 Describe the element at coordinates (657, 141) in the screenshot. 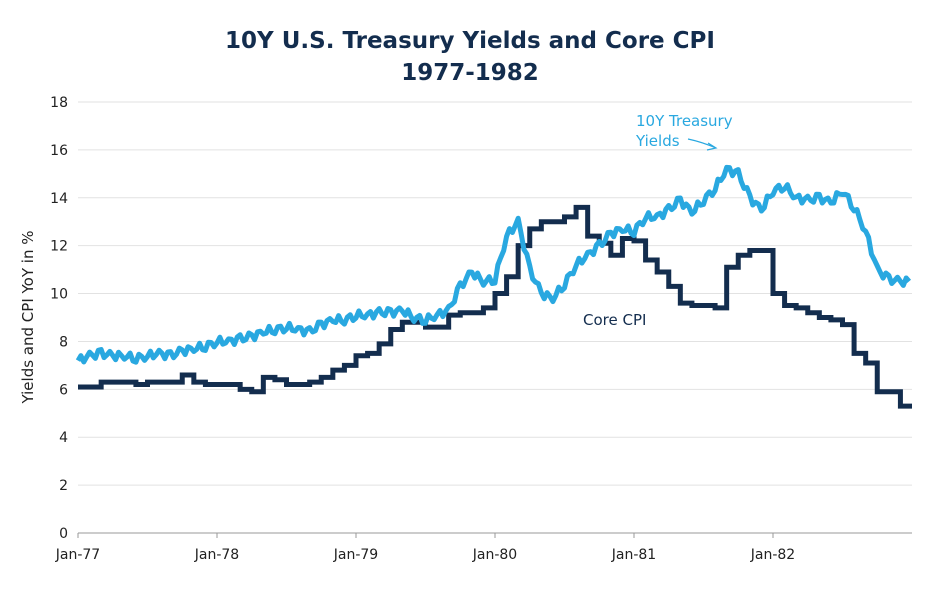

I see `yields-label-line2: Yields` at that location.